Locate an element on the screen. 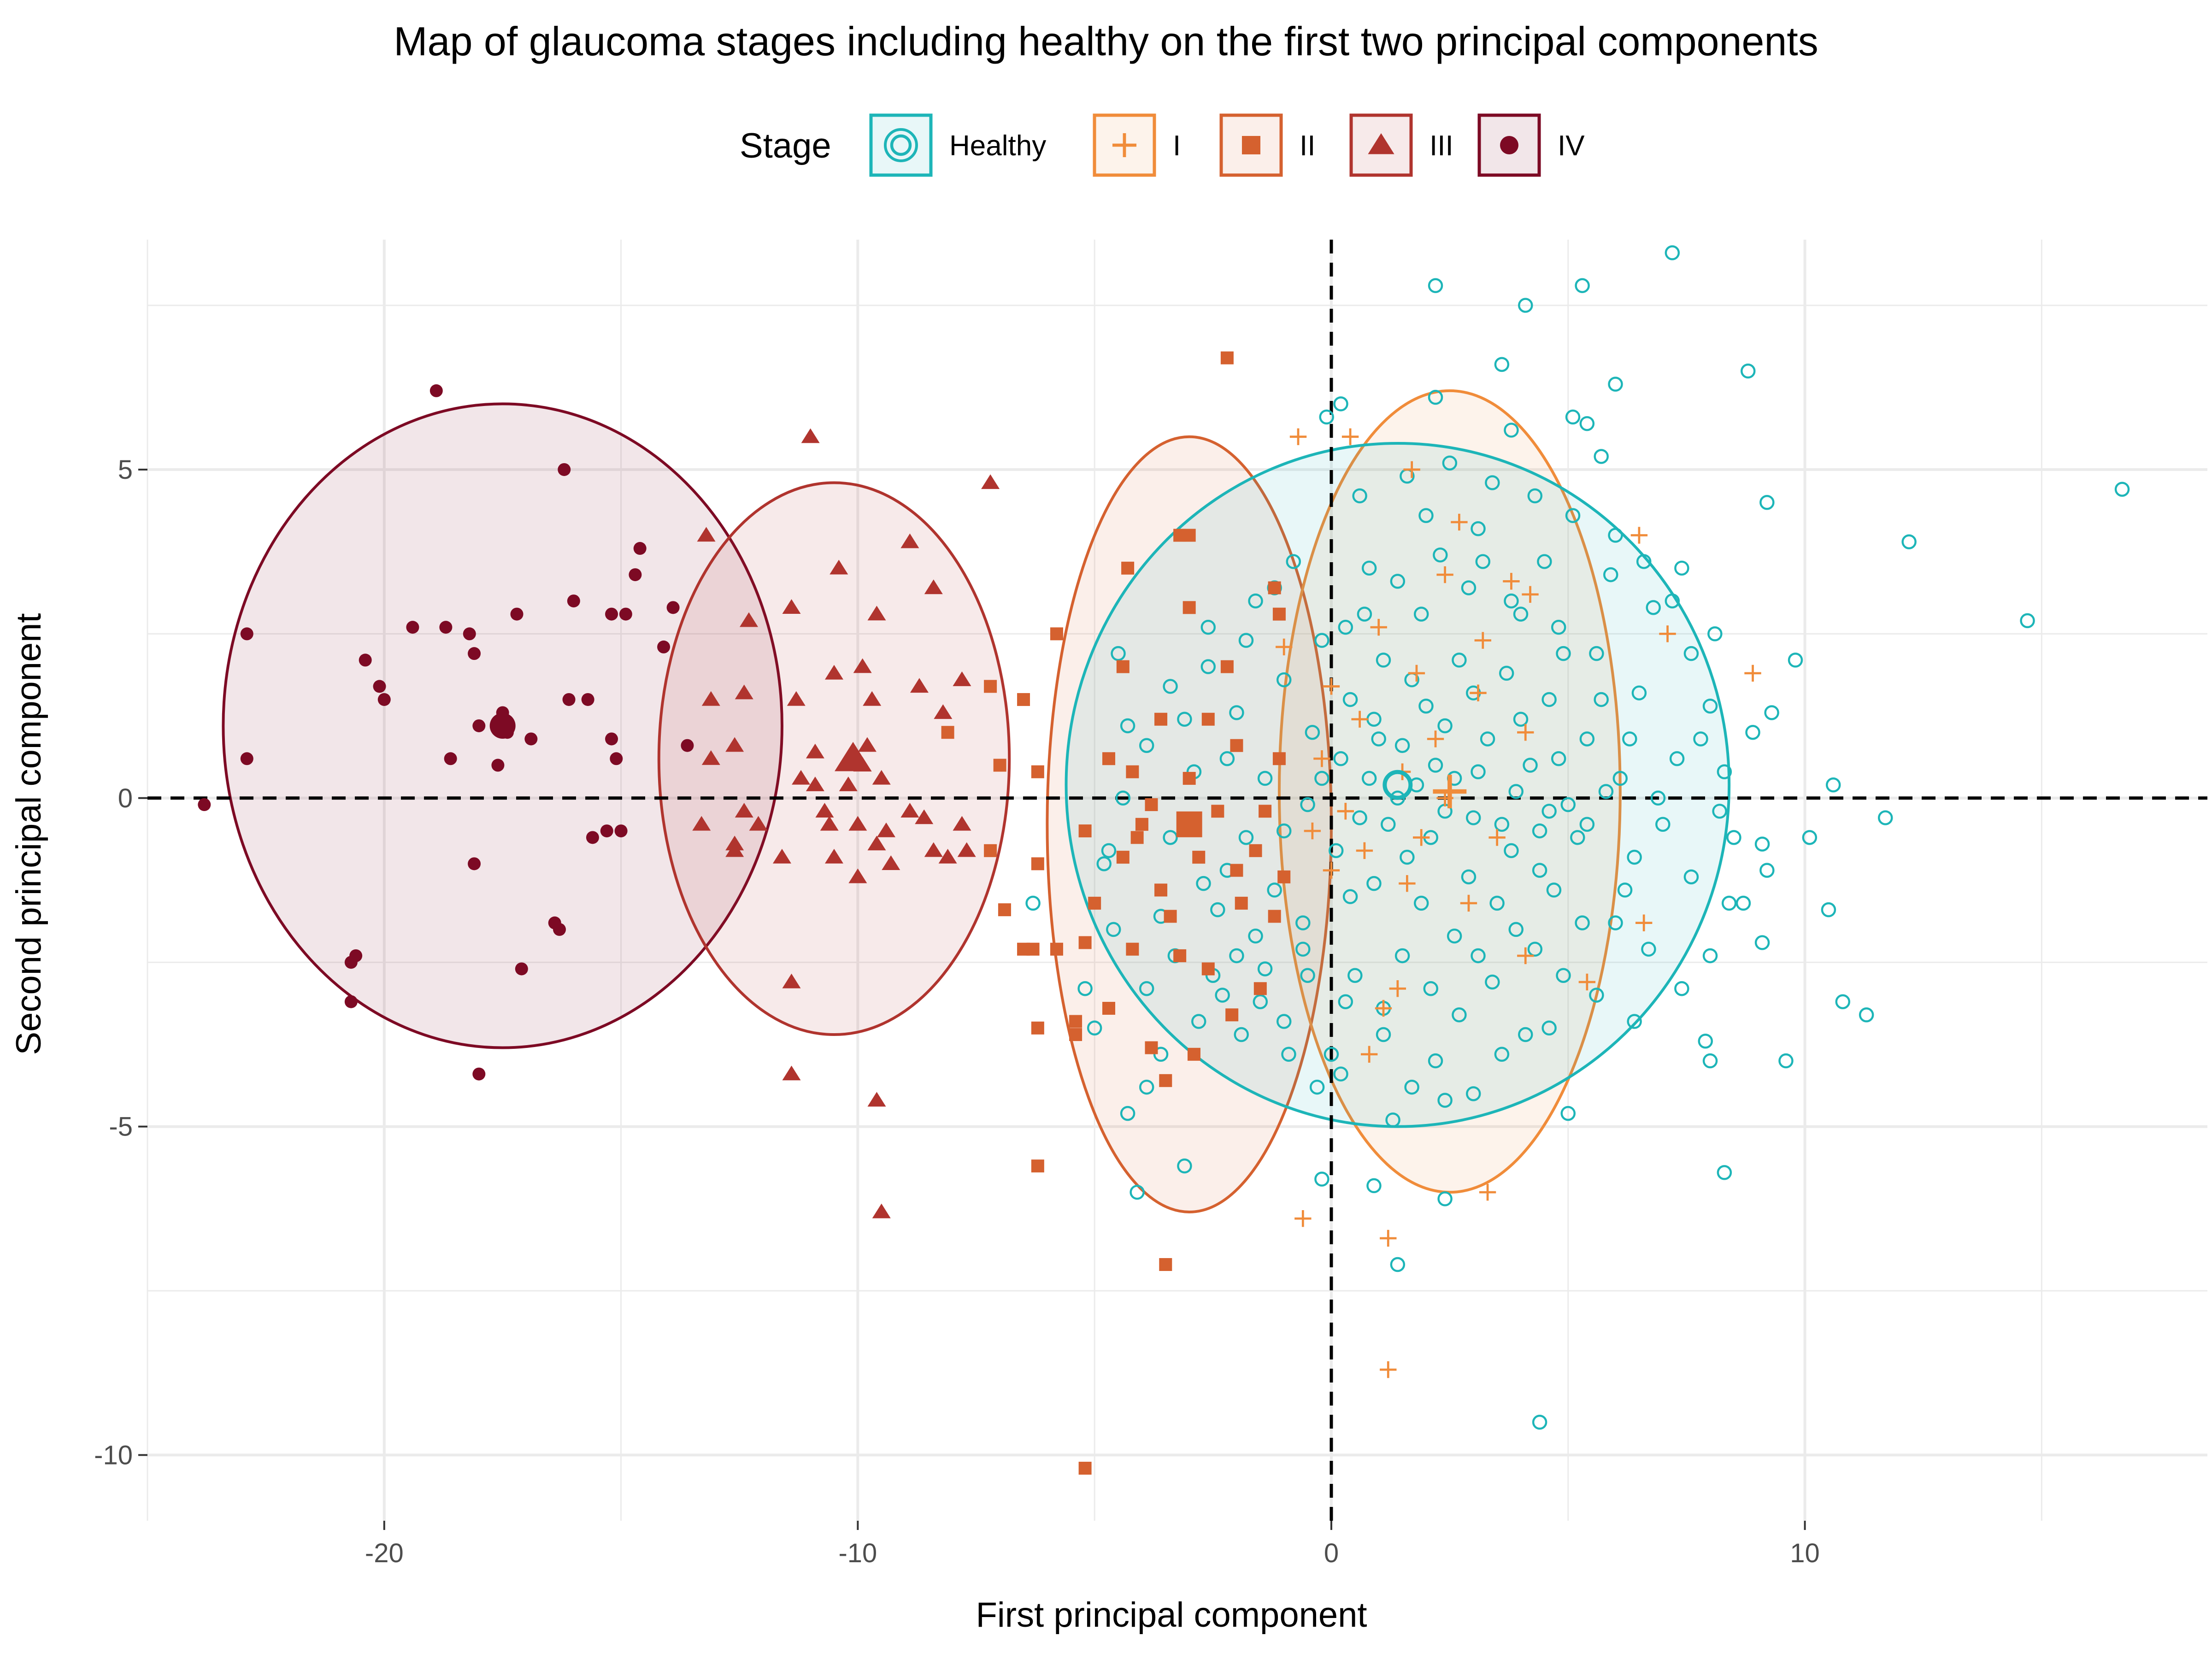  legend-label: IV is located at coordinates (1571, 146).